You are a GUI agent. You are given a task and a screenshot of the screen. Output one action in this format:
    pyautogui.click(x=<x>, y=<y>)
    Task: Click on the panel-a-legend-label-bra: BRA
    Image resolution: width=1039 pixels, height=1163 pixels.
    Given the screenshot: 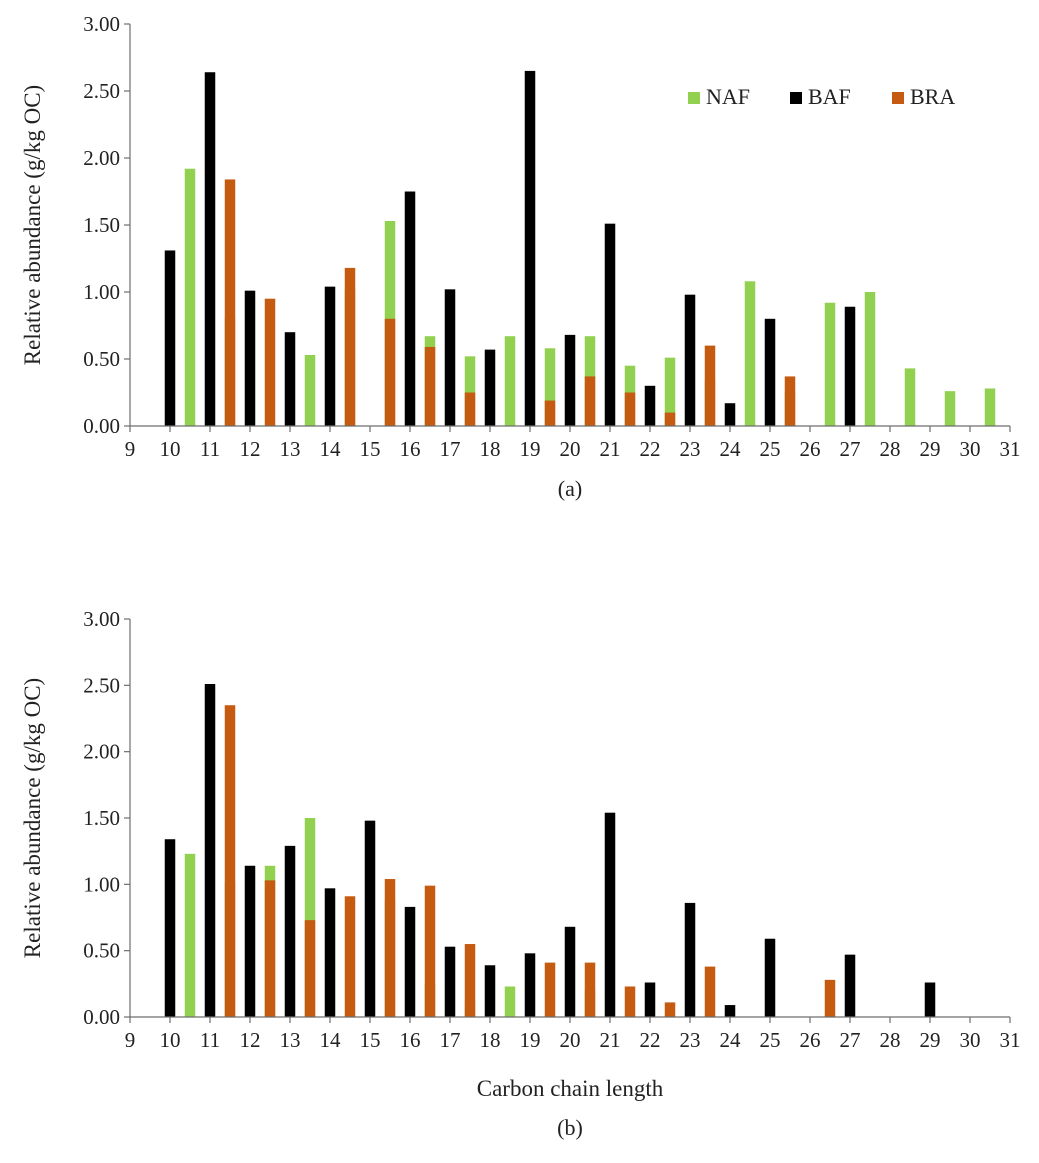 What is the action you would take?
    pyautogui.click(x=932, y=96)
    